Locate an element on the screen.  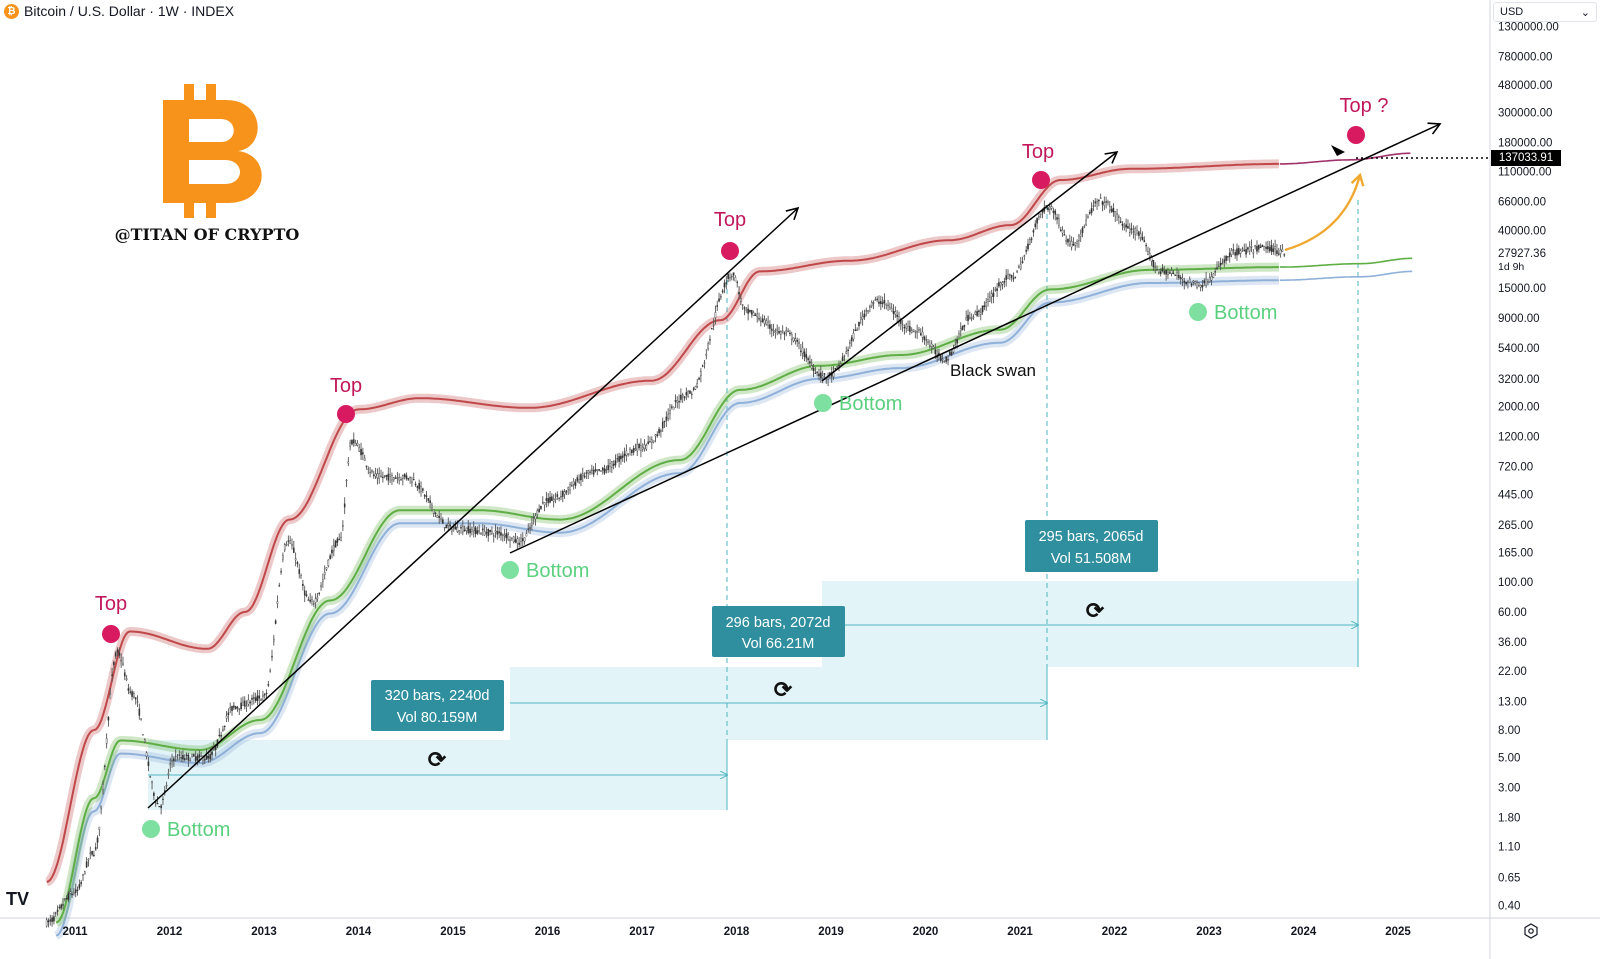
bitcoin-logo-symbol is located at coordinates (212, 151).